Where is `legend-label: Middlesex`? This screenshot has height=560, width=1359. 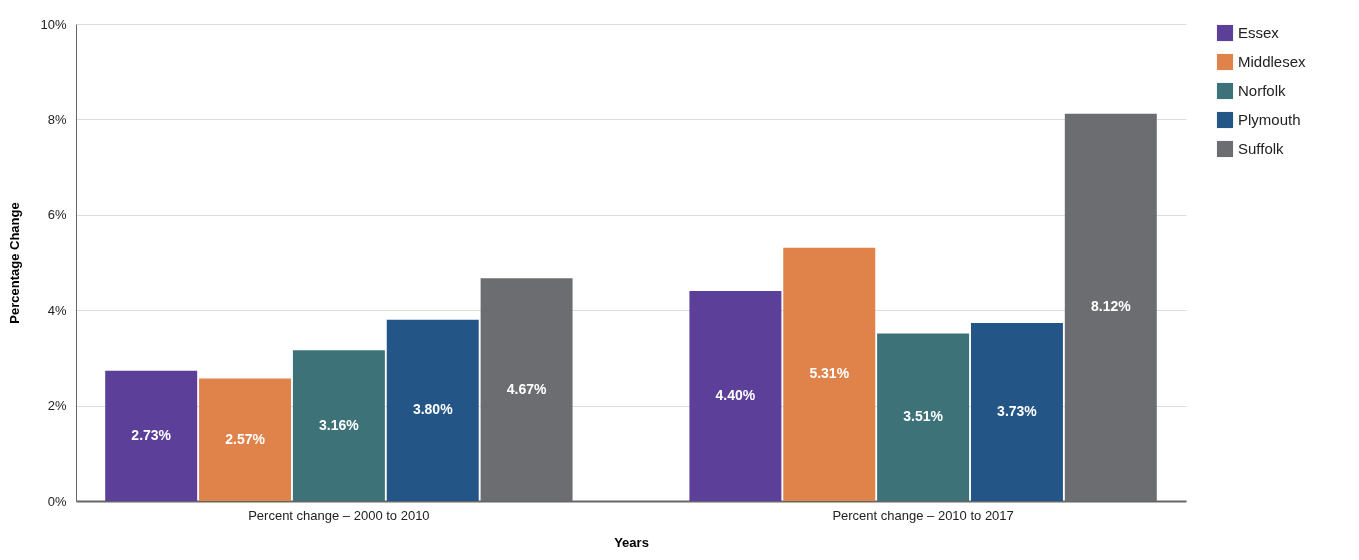 legend-label: Middlesex is located at coordinates (1272, 61).